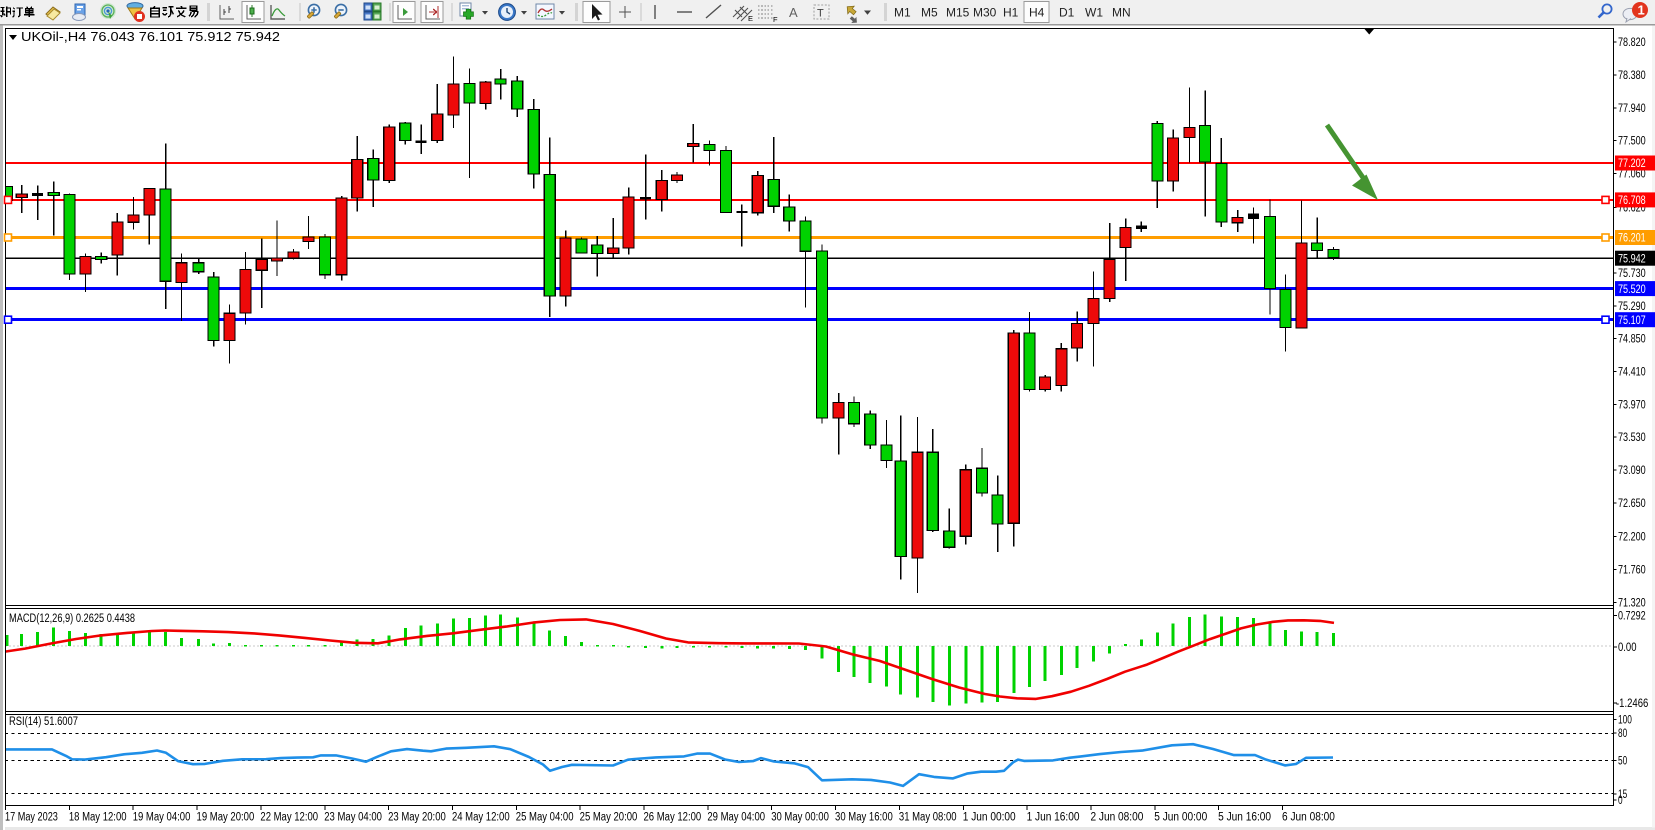 The width and height of the screenshot is (1655, 830). I want to click on svg-text: 71.320, so click(1632, 603).